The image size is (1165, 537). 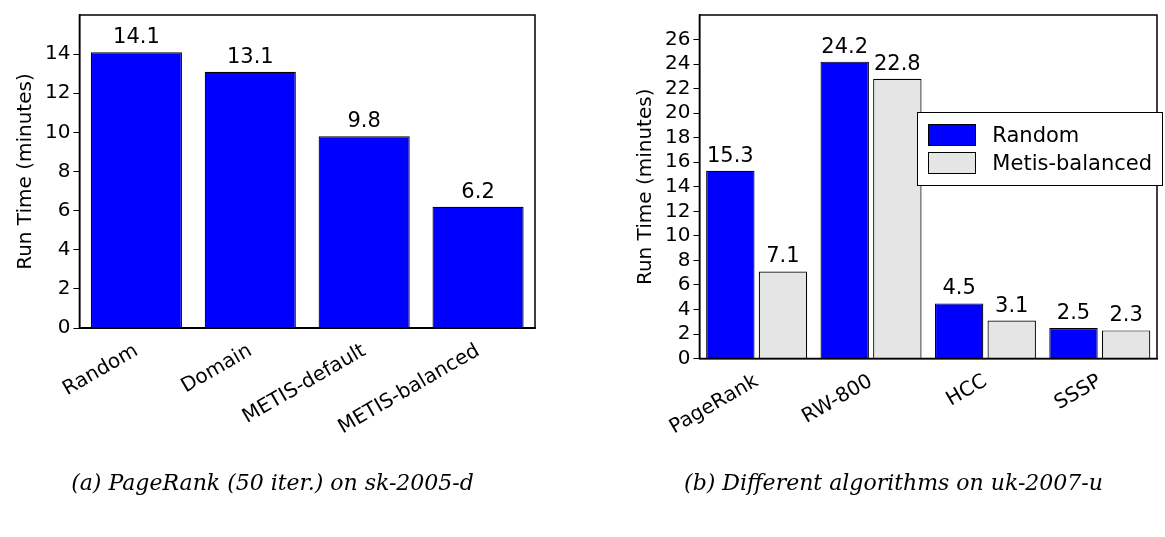 What do you see at coordinates (1126, 314) in the screenshot?
I see `data-label: 2.3` at bounding box center [1126, 314].